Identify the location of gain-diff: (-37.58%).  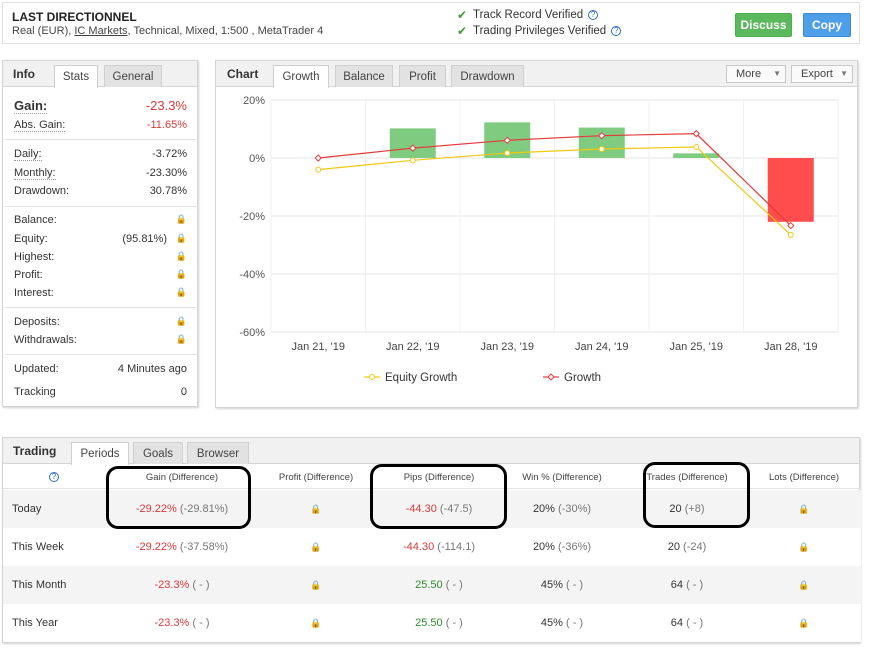
(204, 547).